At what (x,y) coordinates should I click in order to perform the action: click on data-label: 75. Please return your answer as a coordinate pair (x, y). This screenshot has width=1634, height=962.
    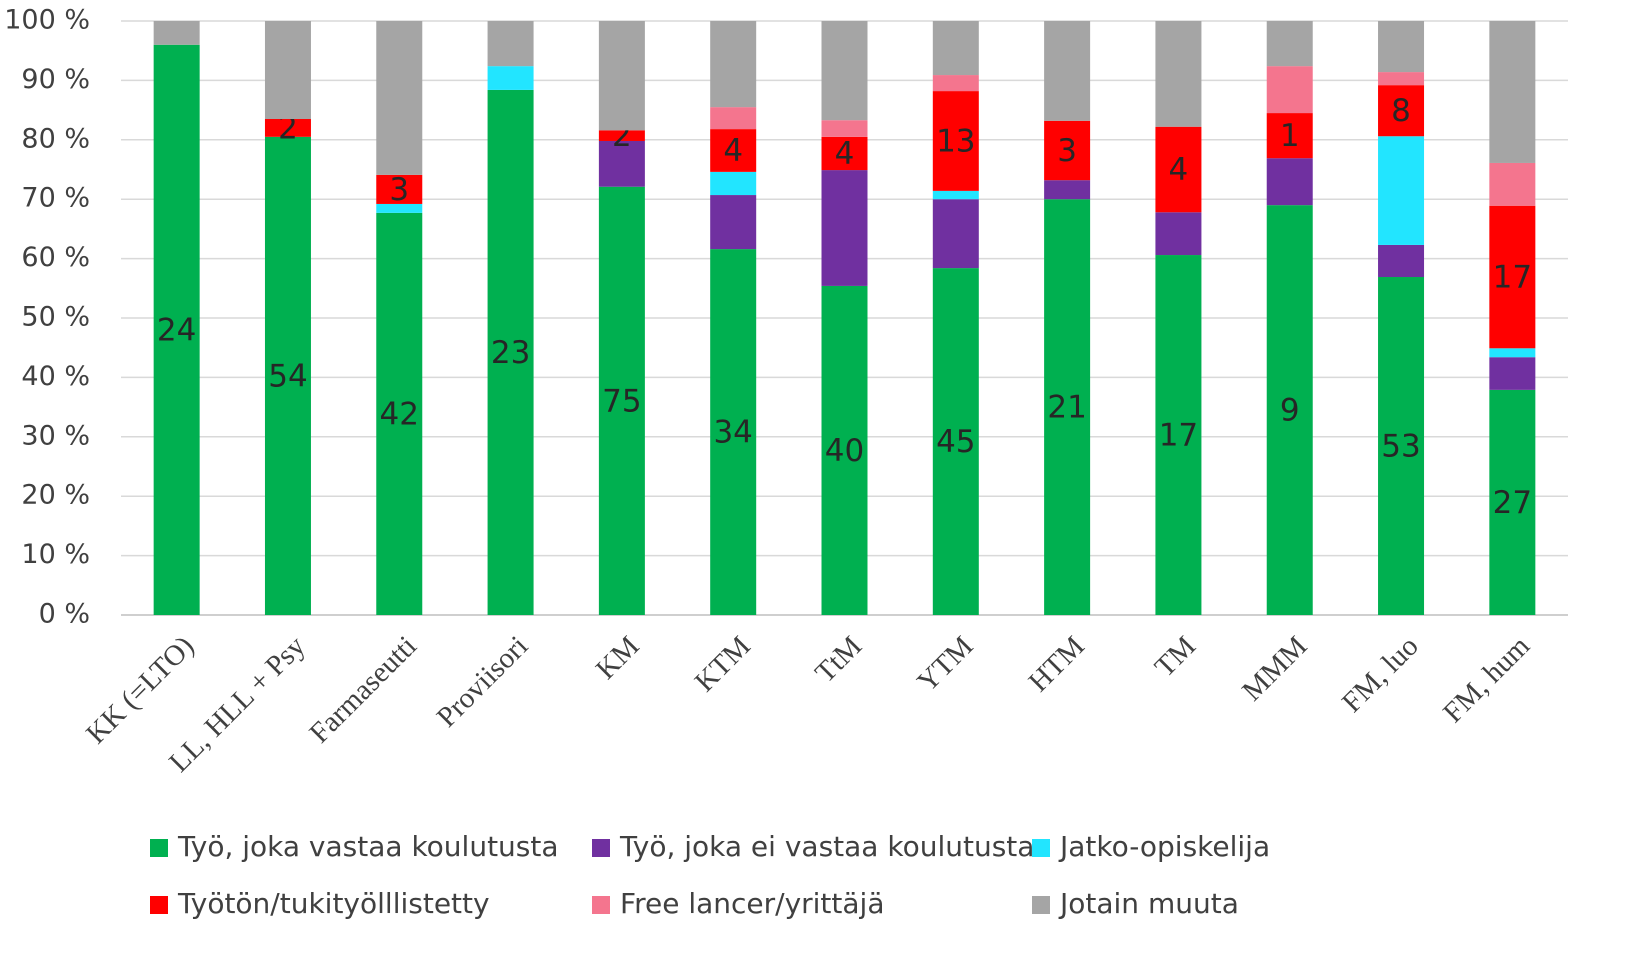
    Looking at the image, I should click on (621, 401).